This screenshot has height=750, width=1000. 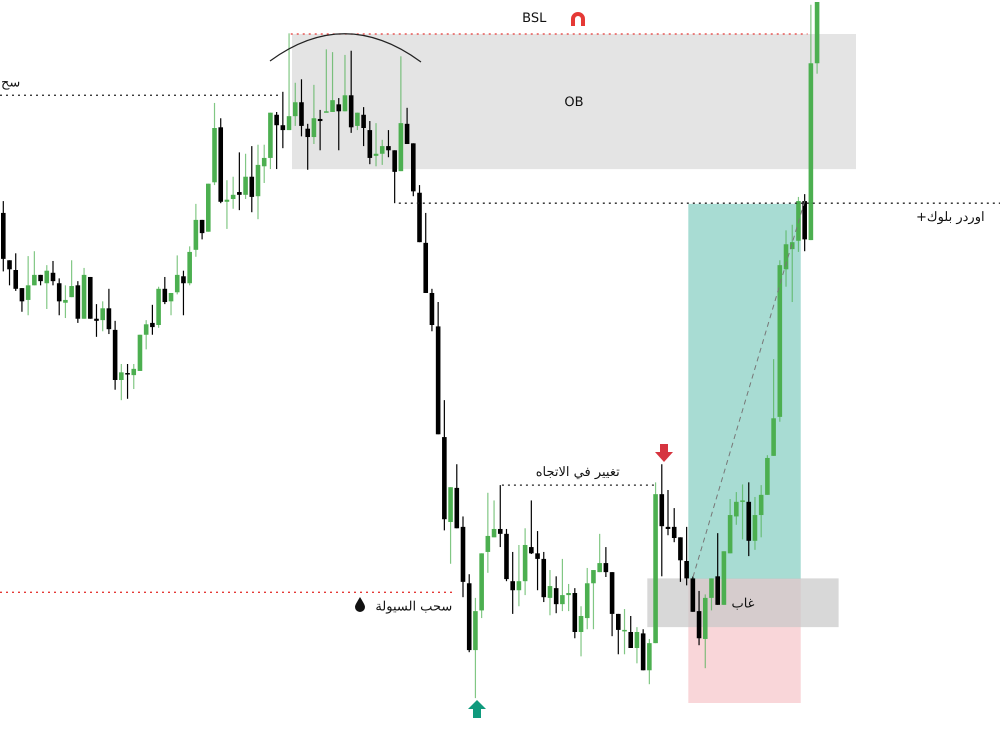 I want to click on ref-line-label: +اوردر بلوك, so click(x=950, y=218).